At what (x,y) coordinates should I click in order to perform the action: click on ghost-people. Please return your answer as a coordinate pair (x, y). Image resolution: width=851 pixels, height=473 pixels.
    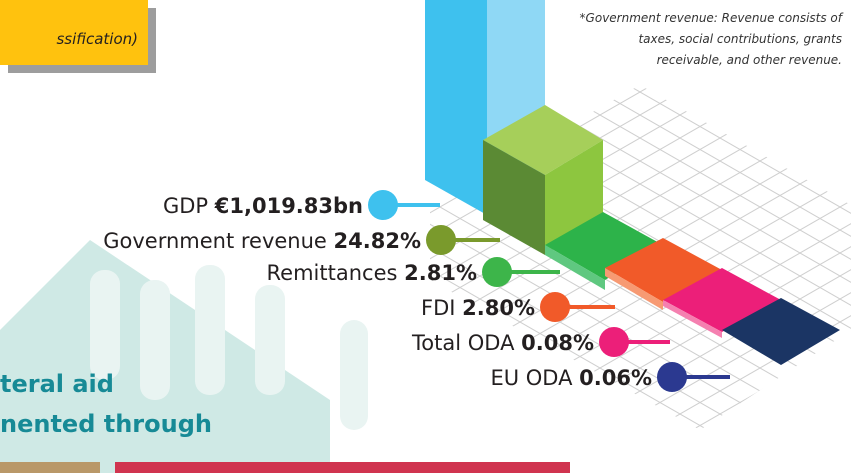
    Looking at the image, I should click on (229, 347).